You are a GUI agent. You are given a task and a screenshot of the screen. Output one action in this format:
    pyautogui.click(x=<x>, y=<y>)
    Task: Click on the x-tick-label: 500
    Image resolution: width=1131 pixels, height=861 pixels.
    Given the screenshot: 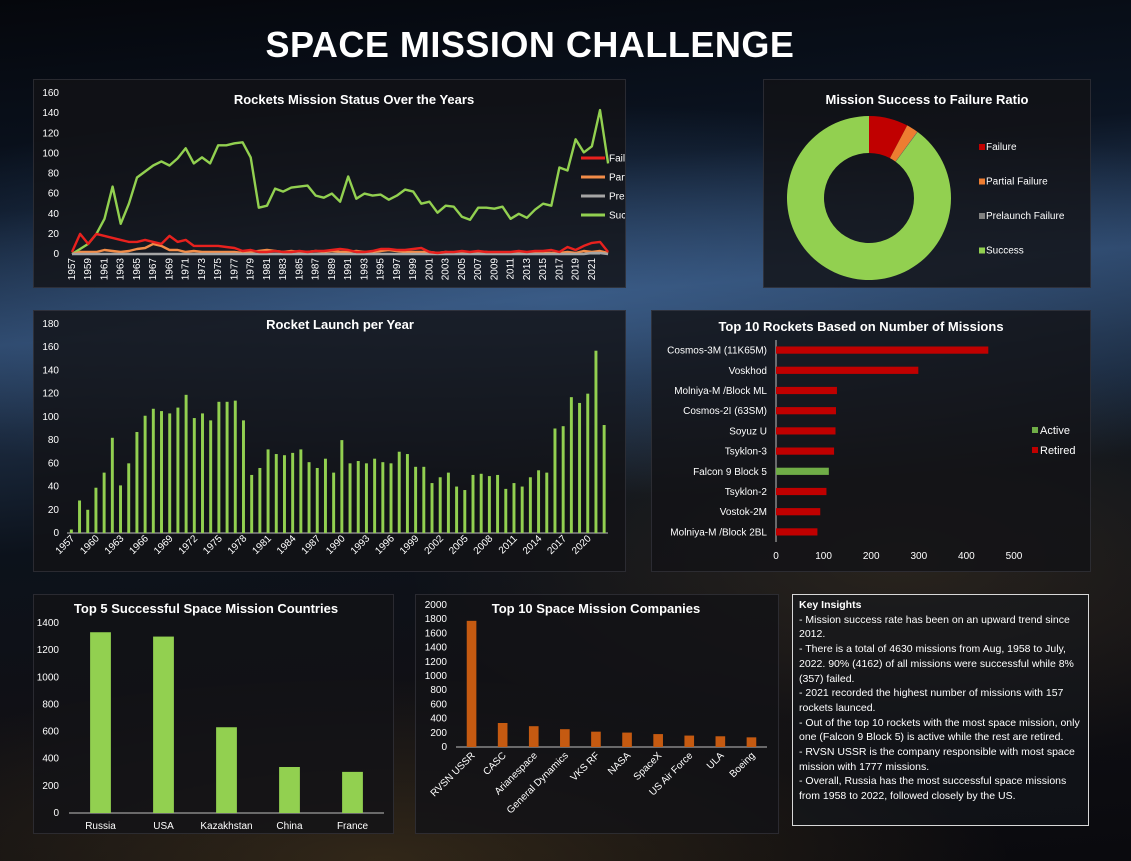 What is the action you would take?
    pyautogui.click(x=1014, y=556)
    